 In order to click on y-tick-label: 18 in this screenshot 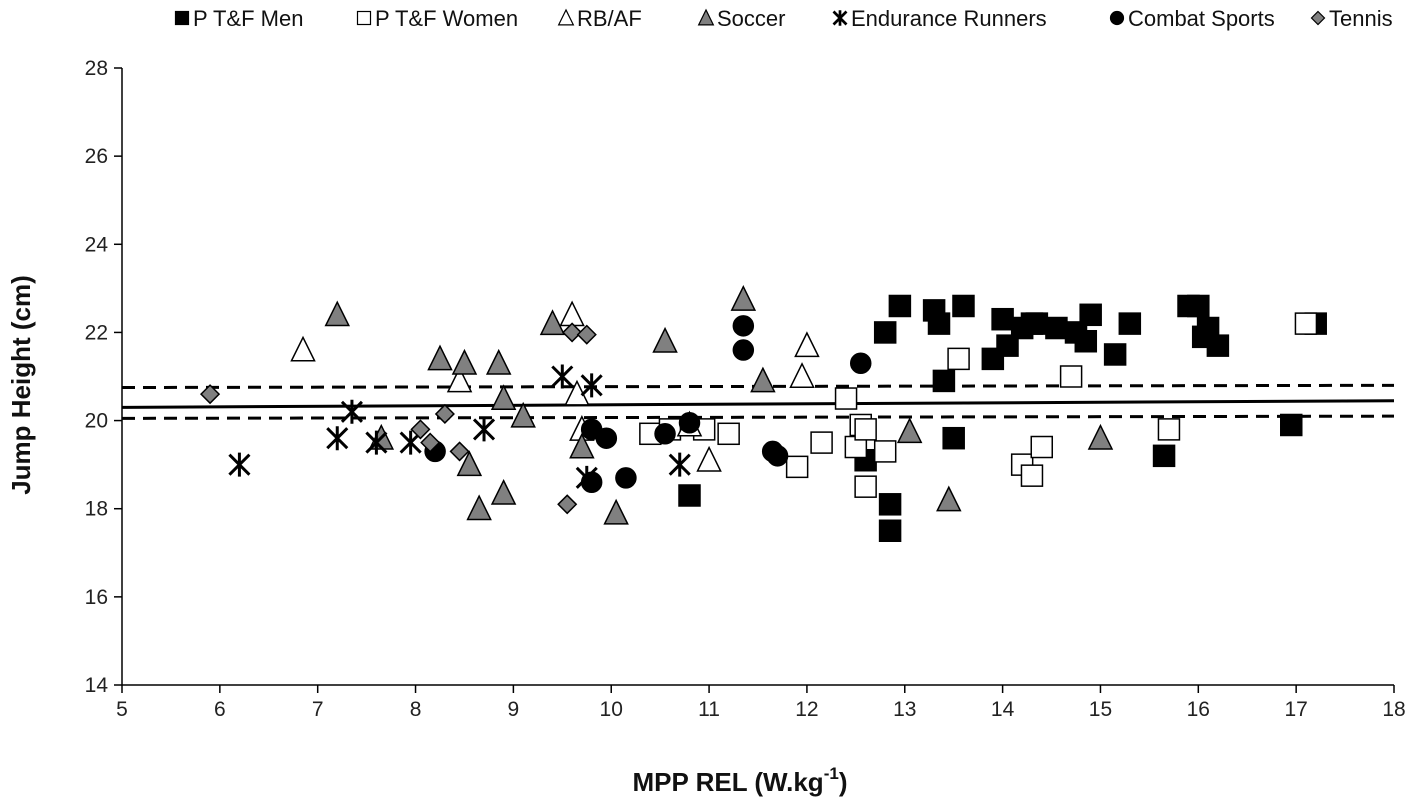, I will do `click(96, 509)`.